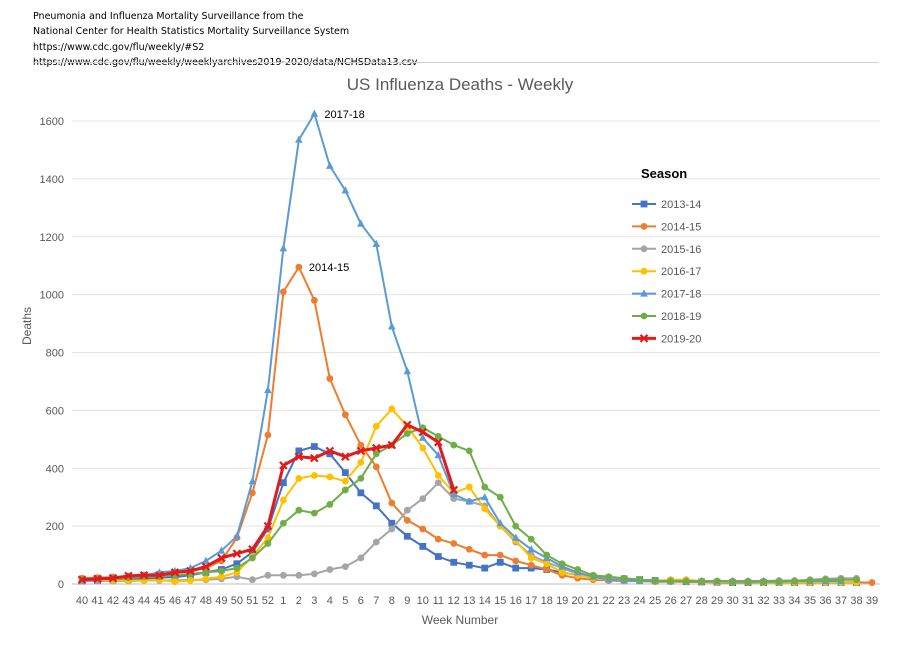  Describe the element at coordinates (361, 601) in the screenshot. I see `x-tick-label: 6` at that location.